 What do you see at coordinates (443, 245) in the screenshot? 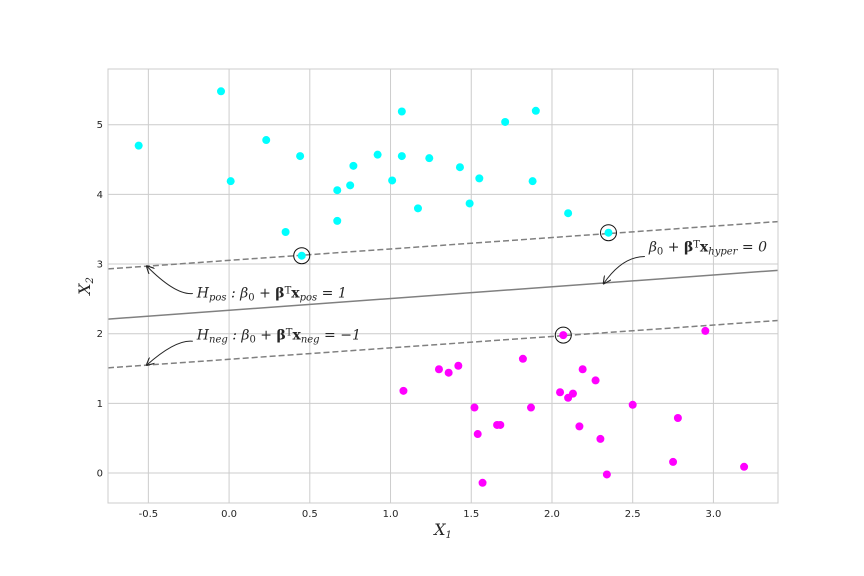
I see `positive-margin-line` at bounding box center [443, 245].